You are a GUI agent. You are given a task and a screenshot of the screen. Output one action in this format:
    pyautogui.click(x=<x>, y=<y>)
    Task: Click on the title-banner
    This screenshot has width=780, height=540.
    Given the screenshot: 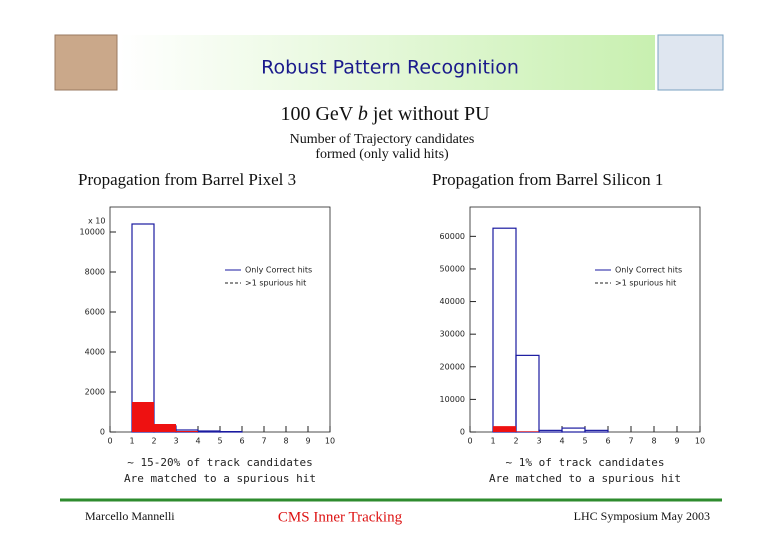 What is the action you would take?
    pyautogui.click(x=387, y=62)
    